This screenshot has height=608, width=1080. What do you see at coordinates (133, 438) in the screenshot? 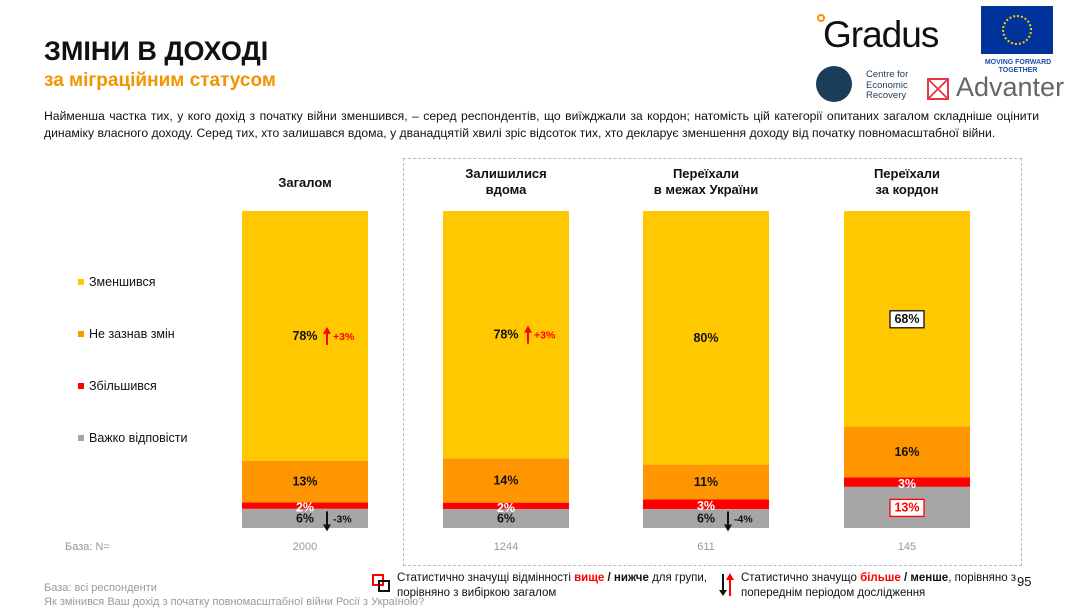
I see `legend-item: Важко відповісти` at bounding box center [133, 438].